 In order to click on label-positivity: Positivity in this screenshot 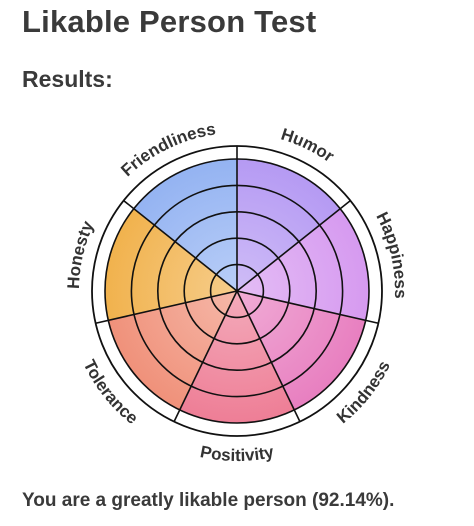, I will do `click(237, 453)`.